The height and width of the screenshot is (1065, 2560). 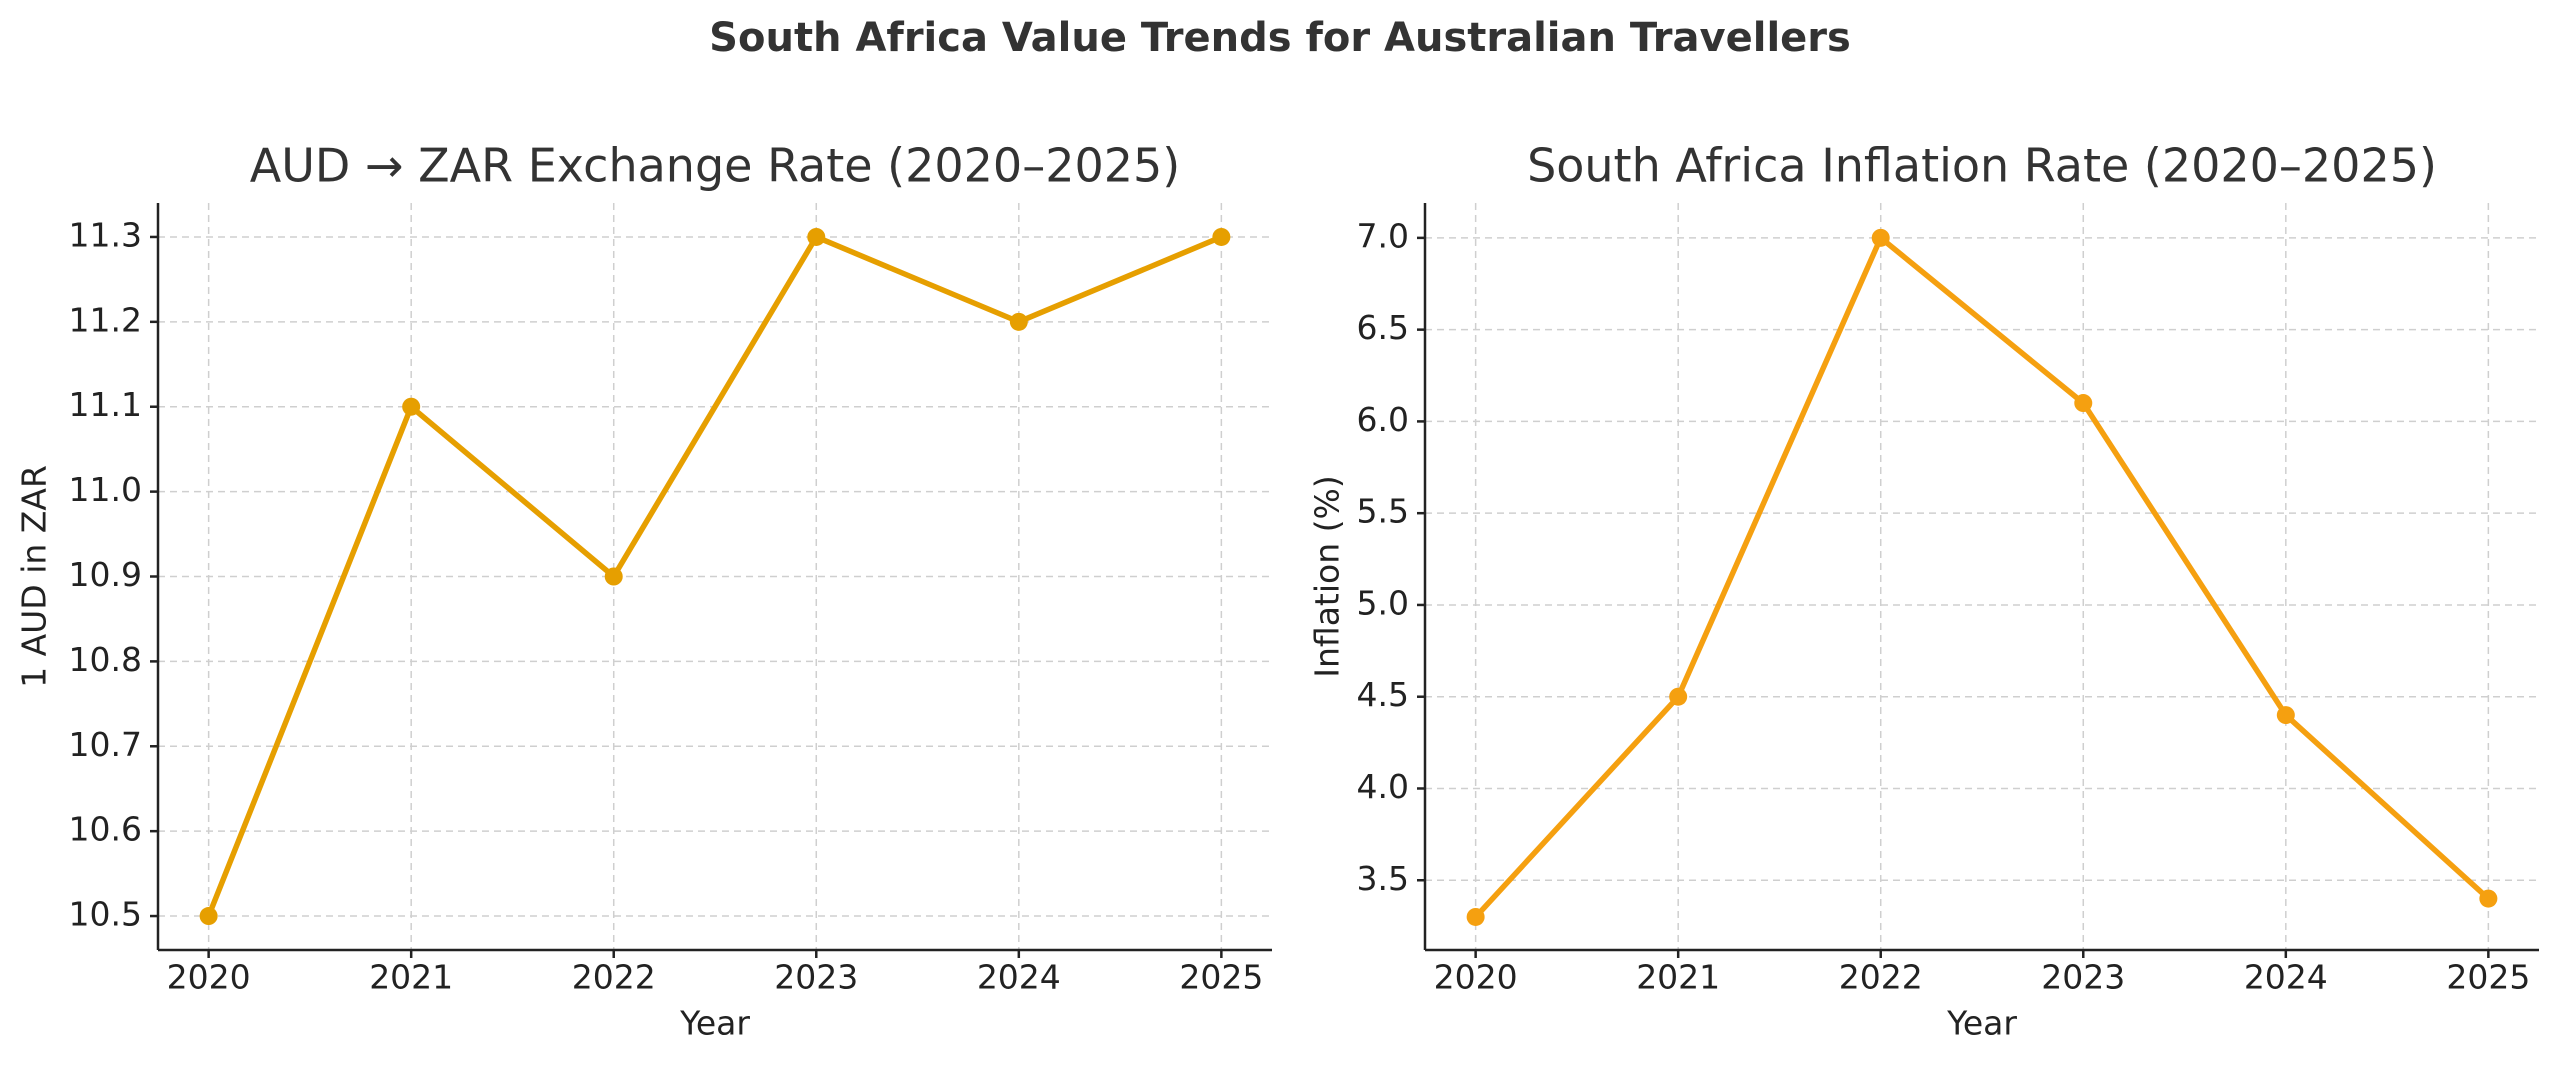 What do you see at coordinates (1327, 576) in the screenshot?
I see `y-axis-label: Inflation (%)` at bounding box center [1327, 576].